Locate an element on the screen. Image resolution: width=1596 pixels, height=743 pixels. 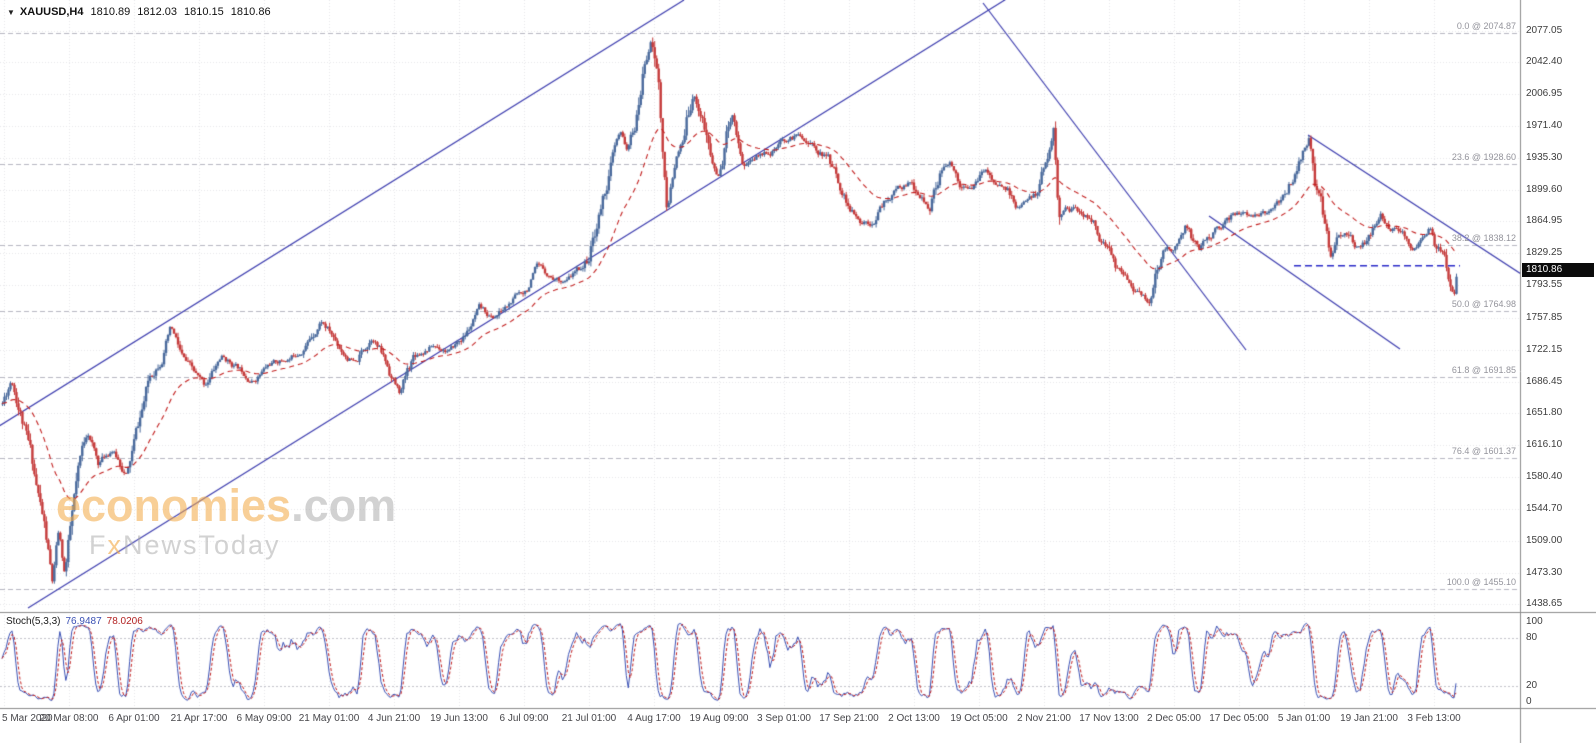
stochastic-d-value: 78.0206 is located at coordinates (124, 621).